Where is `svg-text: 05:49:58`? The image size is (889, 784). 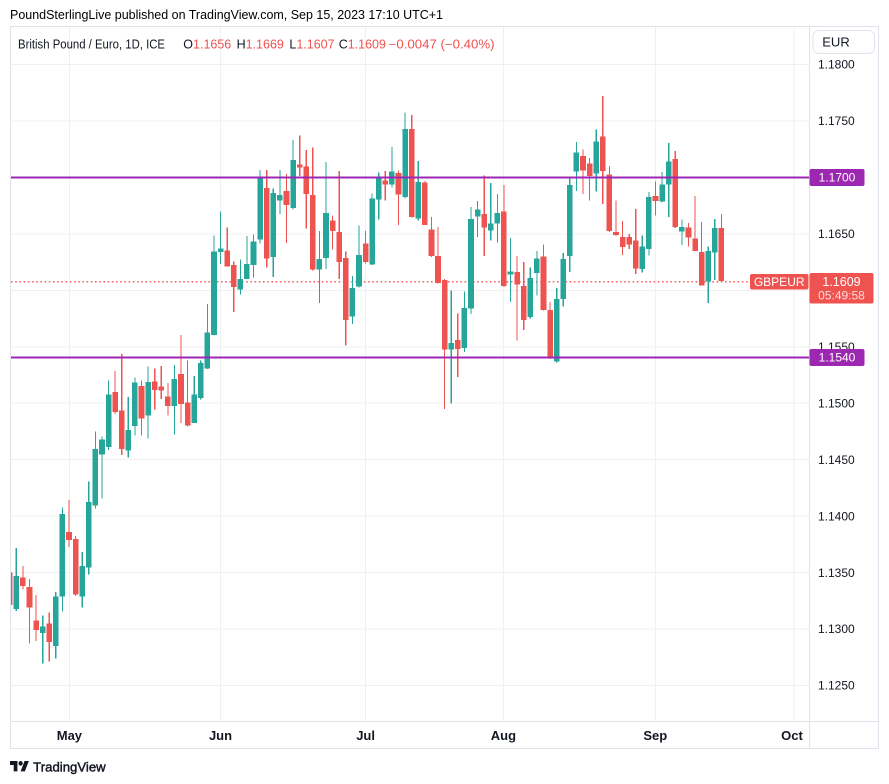 svg-text: 05:49:58 is located at coordinates (841, 296).